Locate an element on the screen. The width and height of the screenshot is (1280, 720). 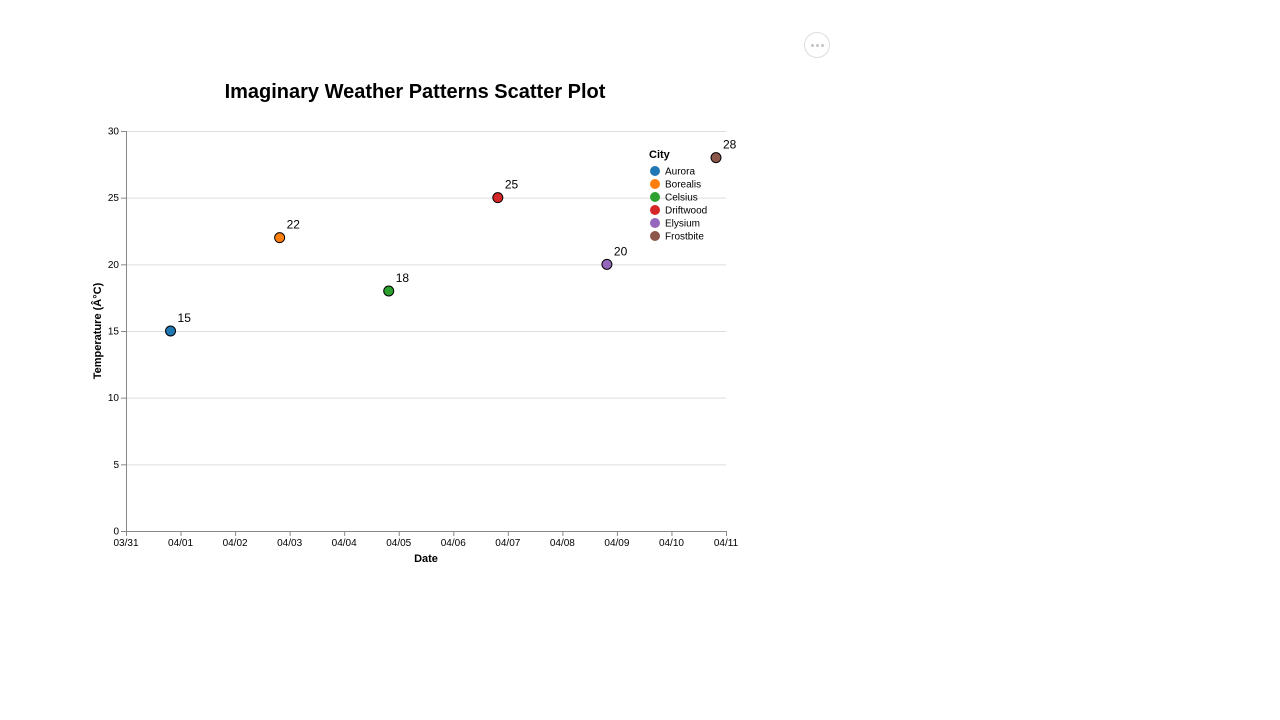
more-actions-button is located at coordinates (817, 45).